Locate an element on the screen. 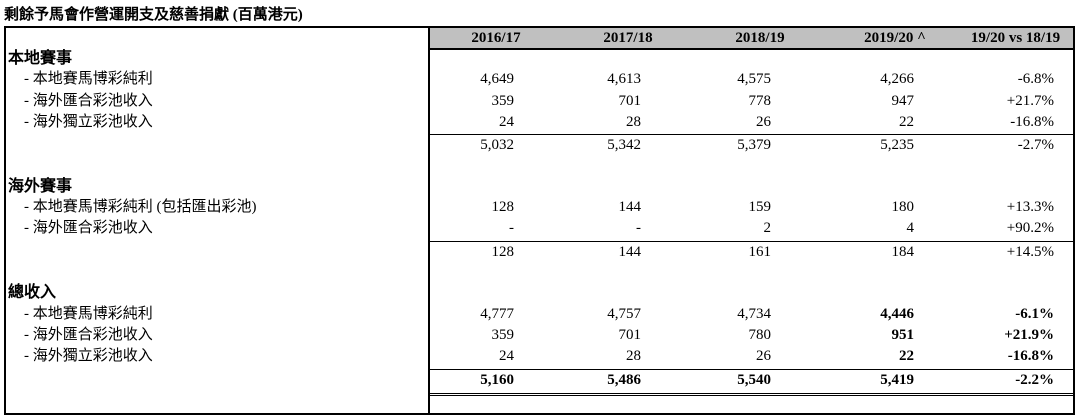 The height and width of the screenshot is (419, 1080). total-row: 5,160 5,486 5,540 5,419 -2.2% is located at coordinates (539, 380).